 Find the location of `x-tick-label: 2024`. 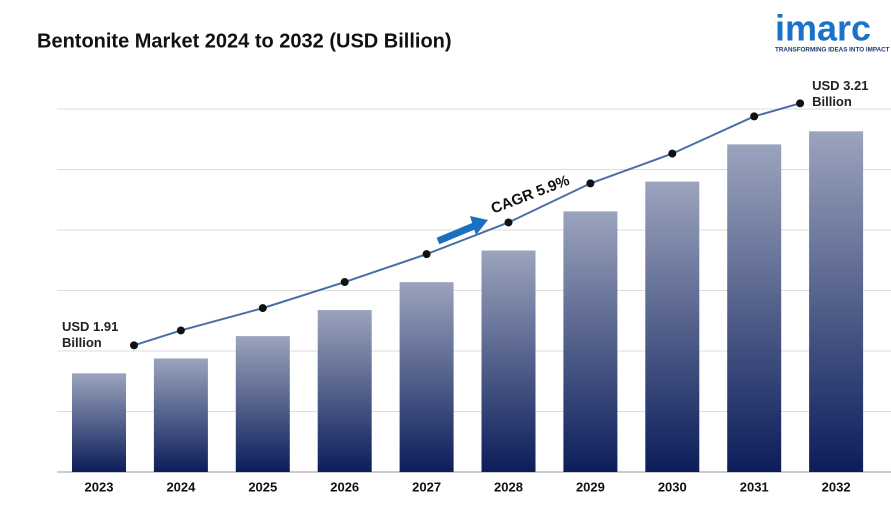

x-tick-label: 2024 is located at coordinates (181, 486).